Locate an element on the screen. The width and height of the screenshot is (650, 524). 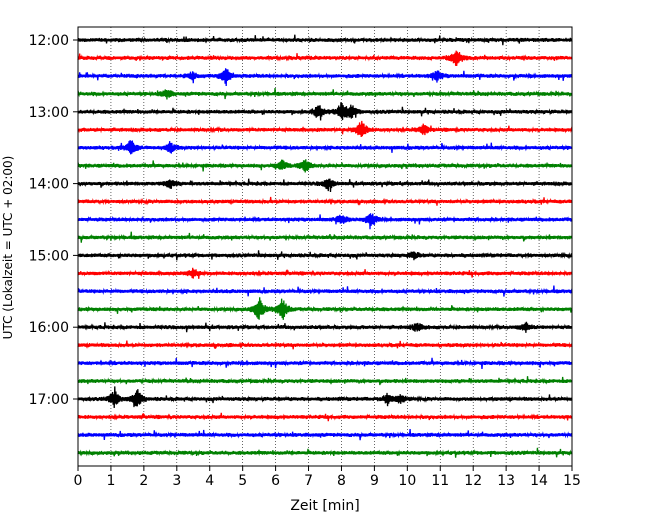
x-tick-label: 6 is located at coordinates (275, 481).